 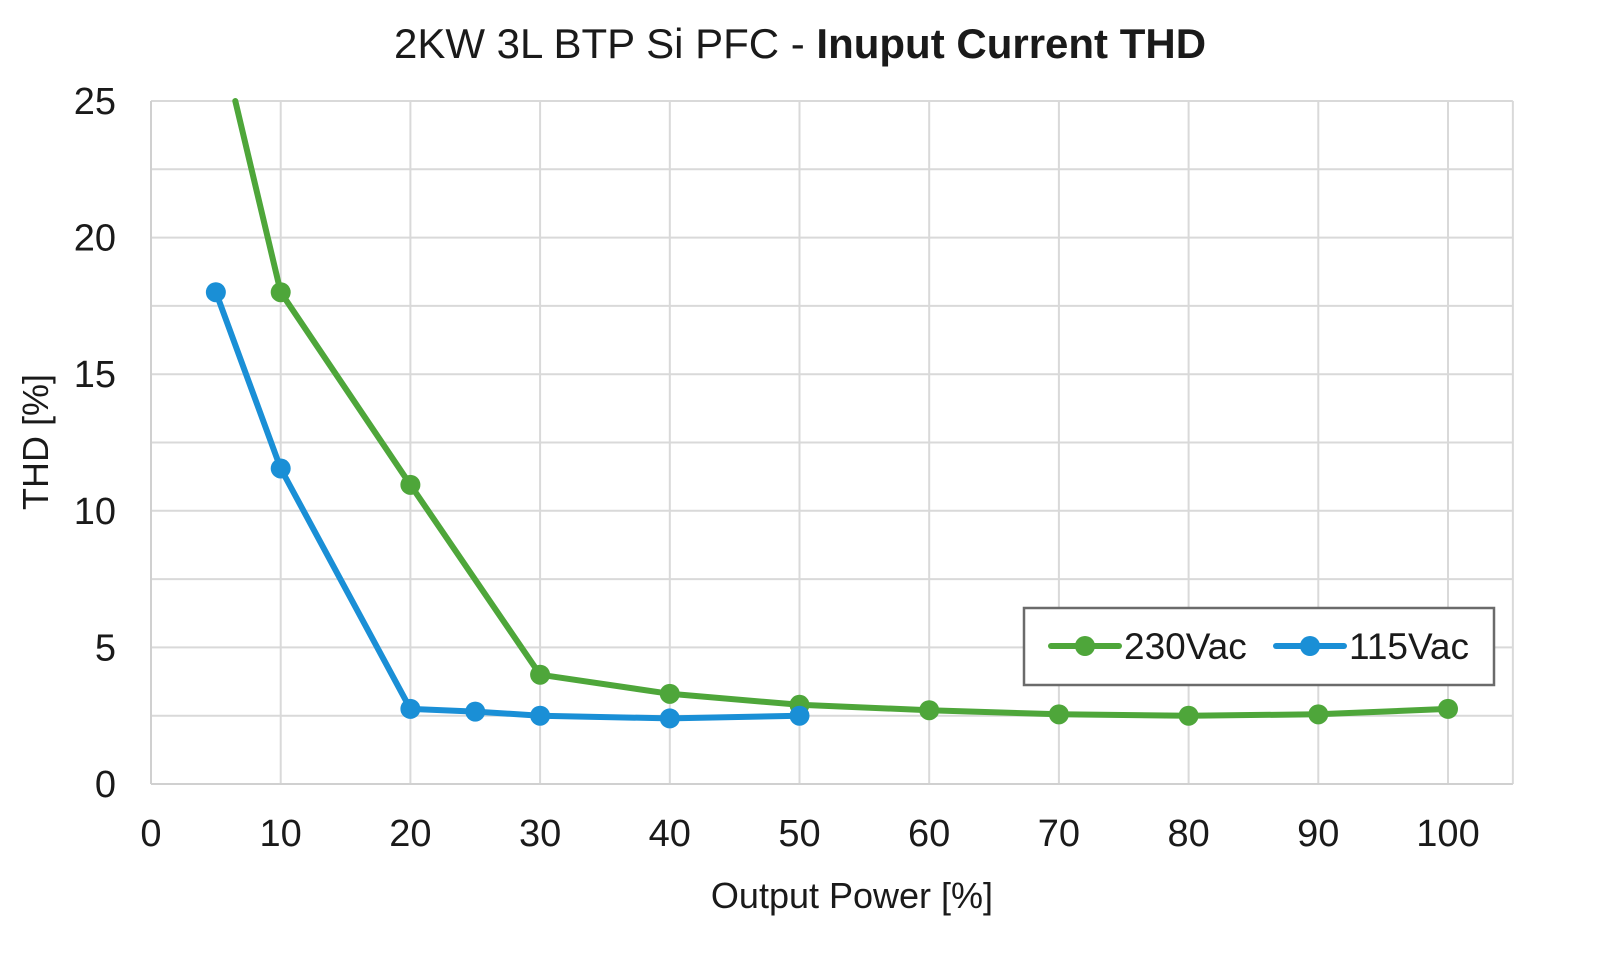 I want to click on chart-title-bold: Inuput Current THD, so click(x=1011, y=43).